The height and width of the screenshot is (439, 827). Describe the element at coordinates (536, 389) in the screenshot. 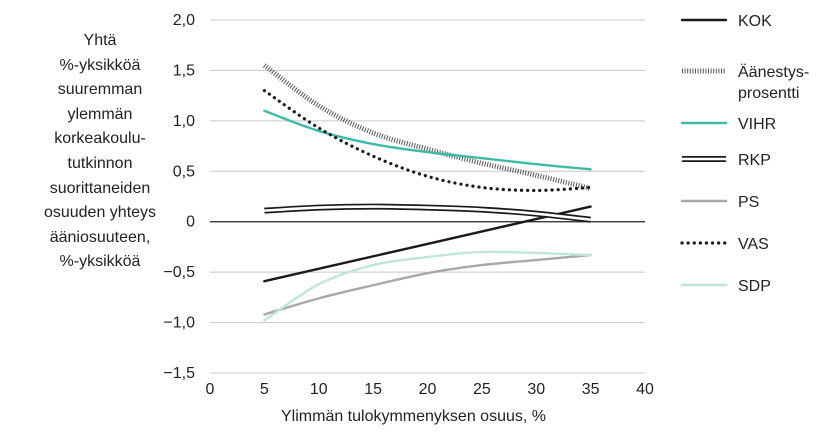

I see `x-tick-label: 30` at that location.